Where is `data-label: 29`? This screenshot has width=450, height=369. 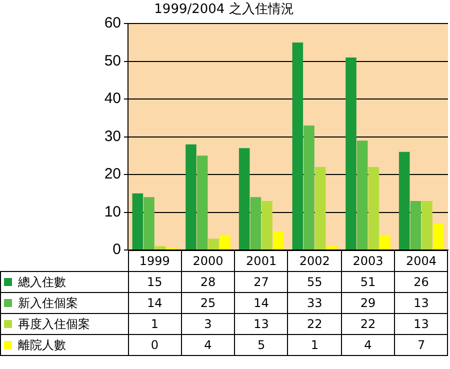
data-label: 29 is located at coordinates (368, 303).